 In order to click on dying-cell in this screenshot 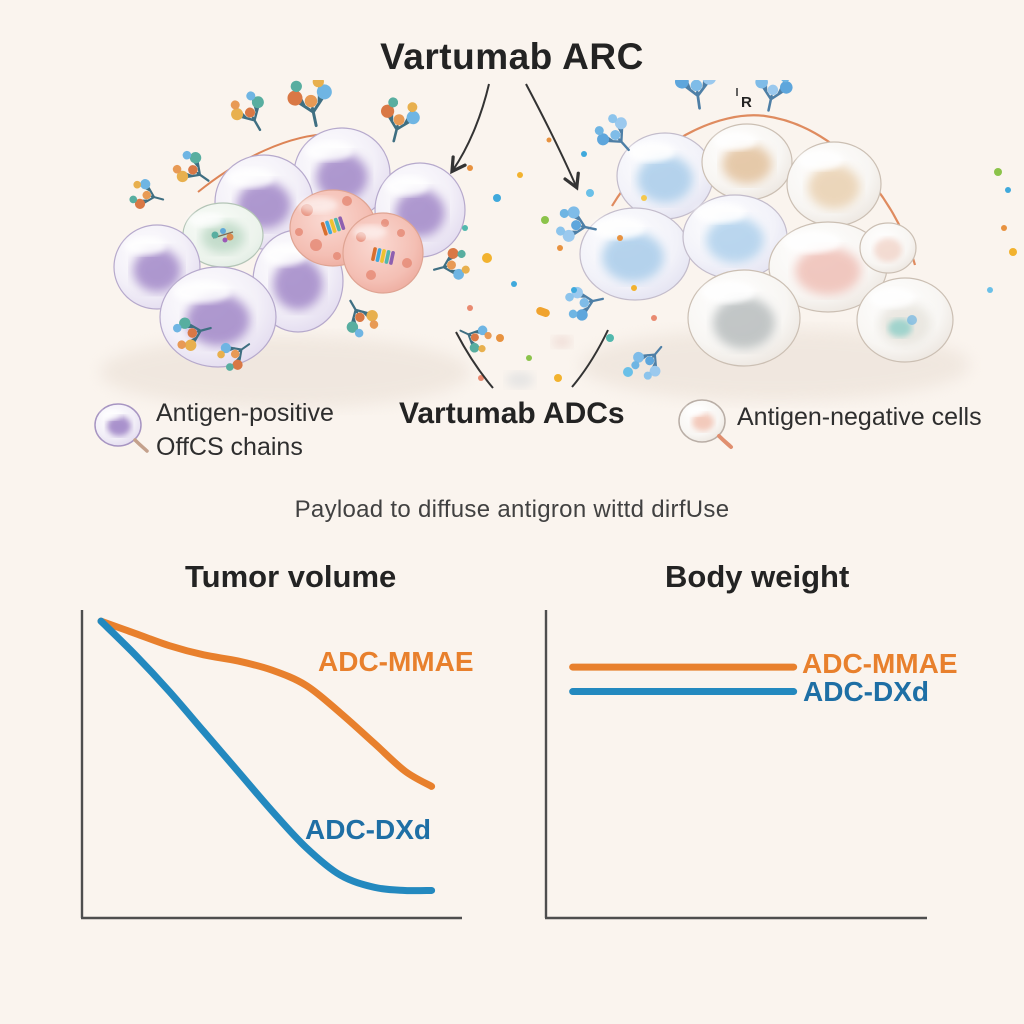, I will do `click(383, 253)`.